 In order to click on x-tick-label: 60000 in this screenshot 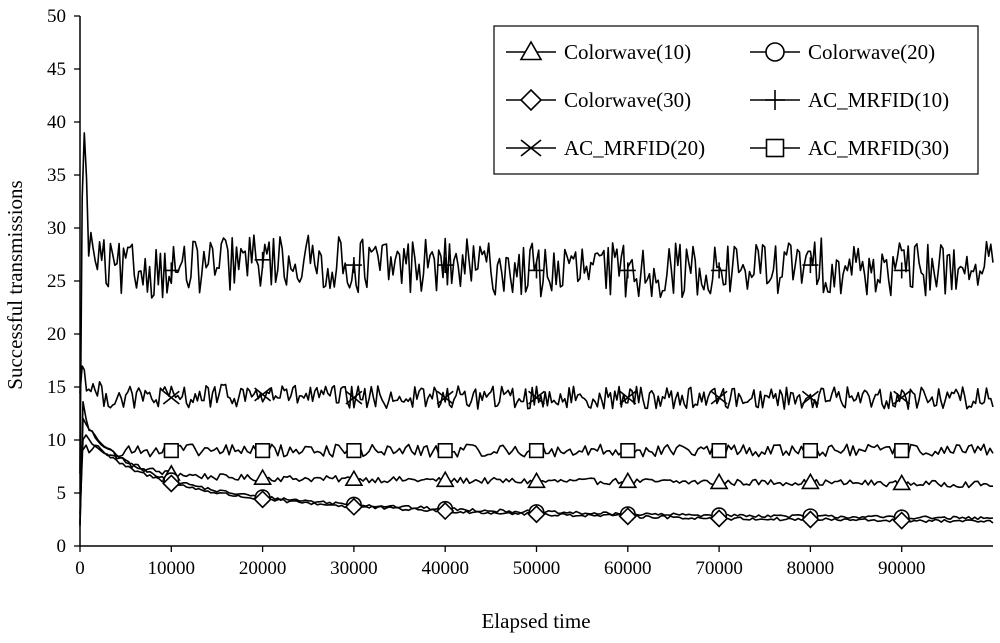, I will do `click(628, 568)`.